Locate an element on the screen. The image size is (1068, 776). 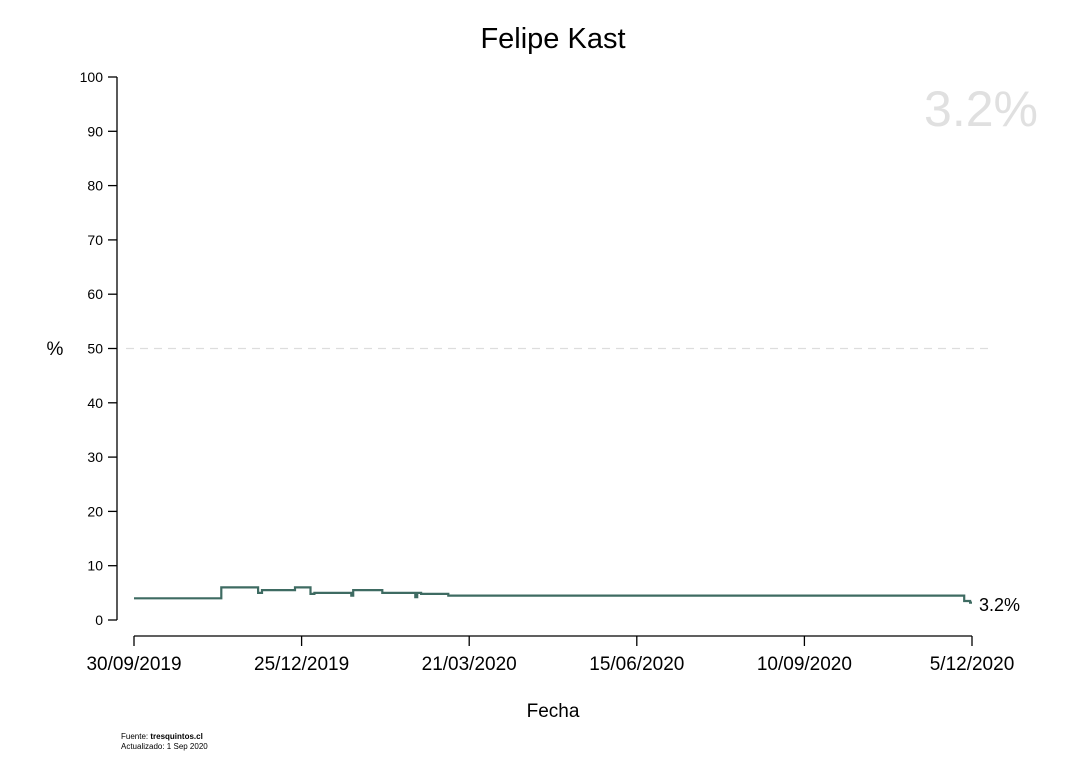
updated-line: Actualizado: 1 Sep 2020 is located at coordinates (164, 746).